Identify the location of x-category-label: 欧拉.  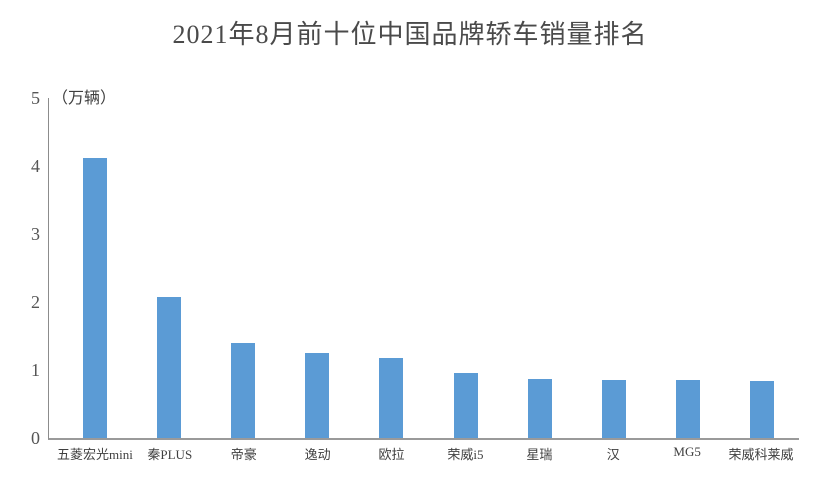
(391, 454).